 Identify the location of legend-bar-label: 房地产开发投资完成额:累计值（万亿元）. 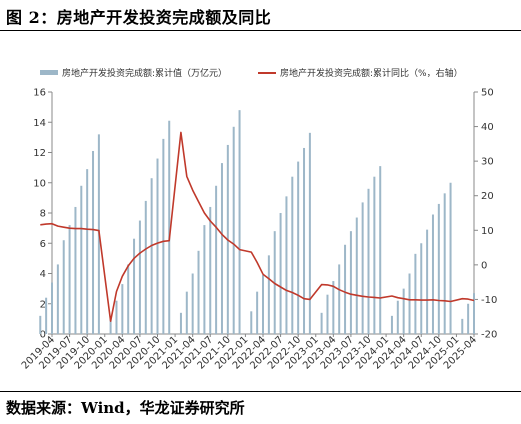
(145, 74).